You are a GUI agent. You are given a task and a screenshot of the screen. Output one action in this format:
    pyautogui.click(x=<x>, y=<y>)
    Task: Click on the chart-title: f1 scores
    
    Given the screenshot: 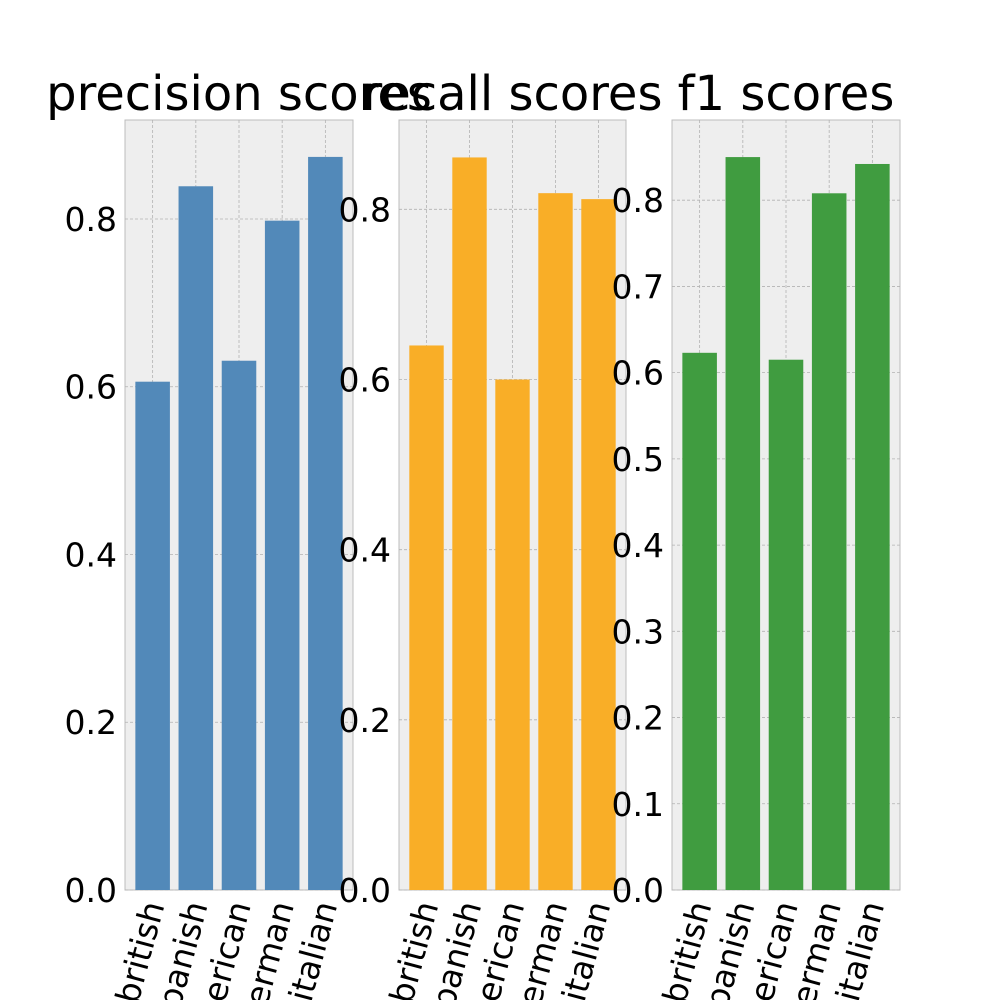 What is the action you would take?
    pyautogui.click(x=786, y=94)
    